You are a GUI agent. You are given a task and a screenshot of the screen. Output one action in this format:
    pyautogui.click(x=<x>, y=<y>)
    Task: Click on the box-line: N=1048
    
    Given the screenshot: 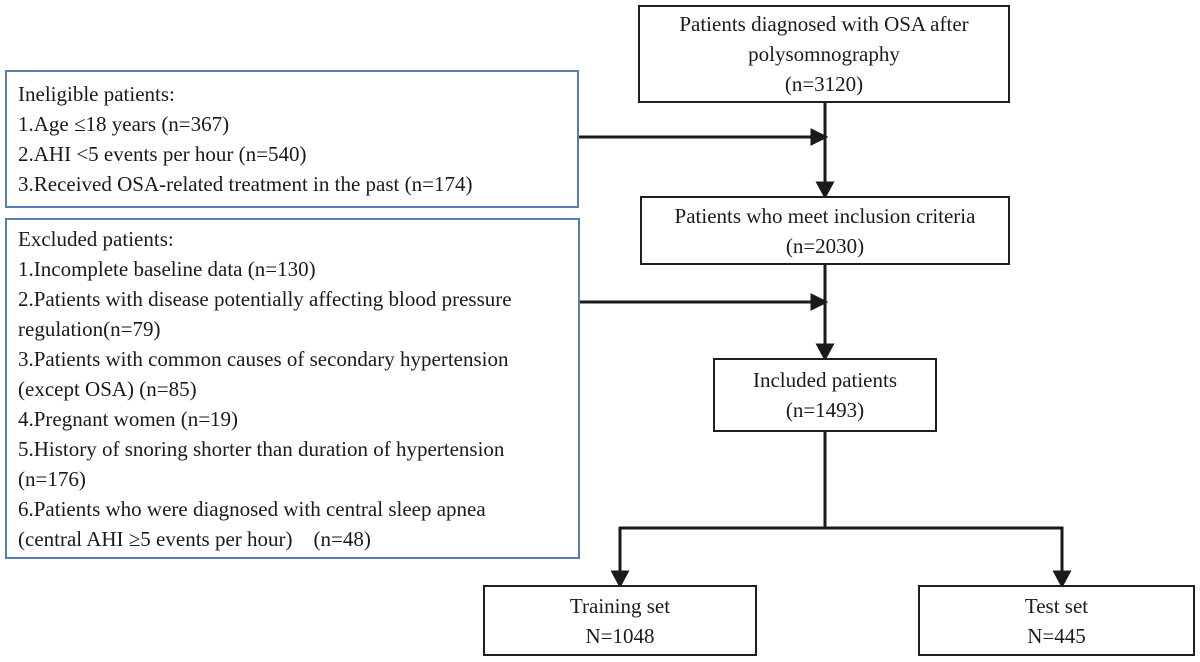 What is the action you would take?
    pyautogui.click(x=620, y=635)
    